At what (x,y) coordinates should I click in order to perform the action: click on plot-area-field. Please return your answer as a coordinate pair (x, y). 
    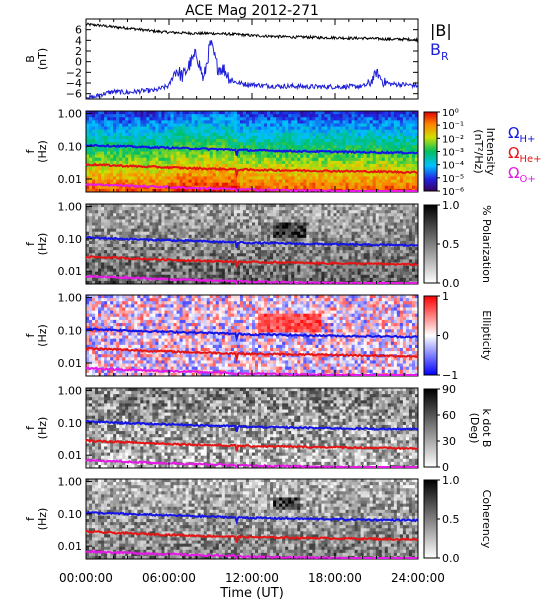
    Looking at the image, I should click on (252, 59).